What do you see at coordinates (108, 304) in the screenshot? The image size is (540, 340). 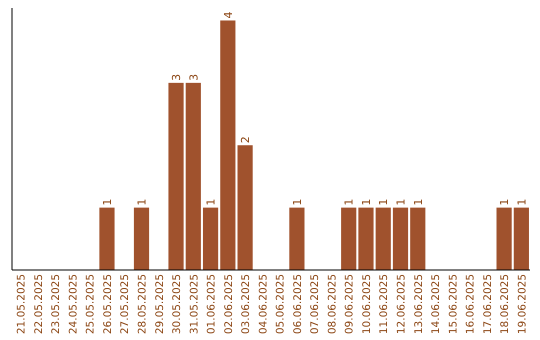 I see `x-tick-label: 26.05.2025` at bounding box center [108, 304].